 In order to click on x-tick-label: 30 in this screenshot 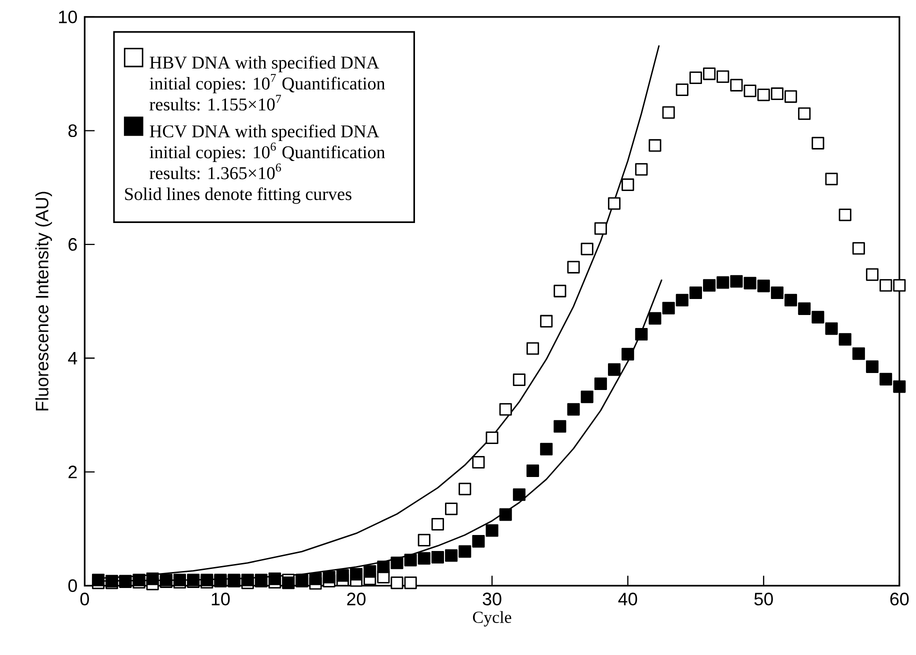, I will do `click(492, 599)`.